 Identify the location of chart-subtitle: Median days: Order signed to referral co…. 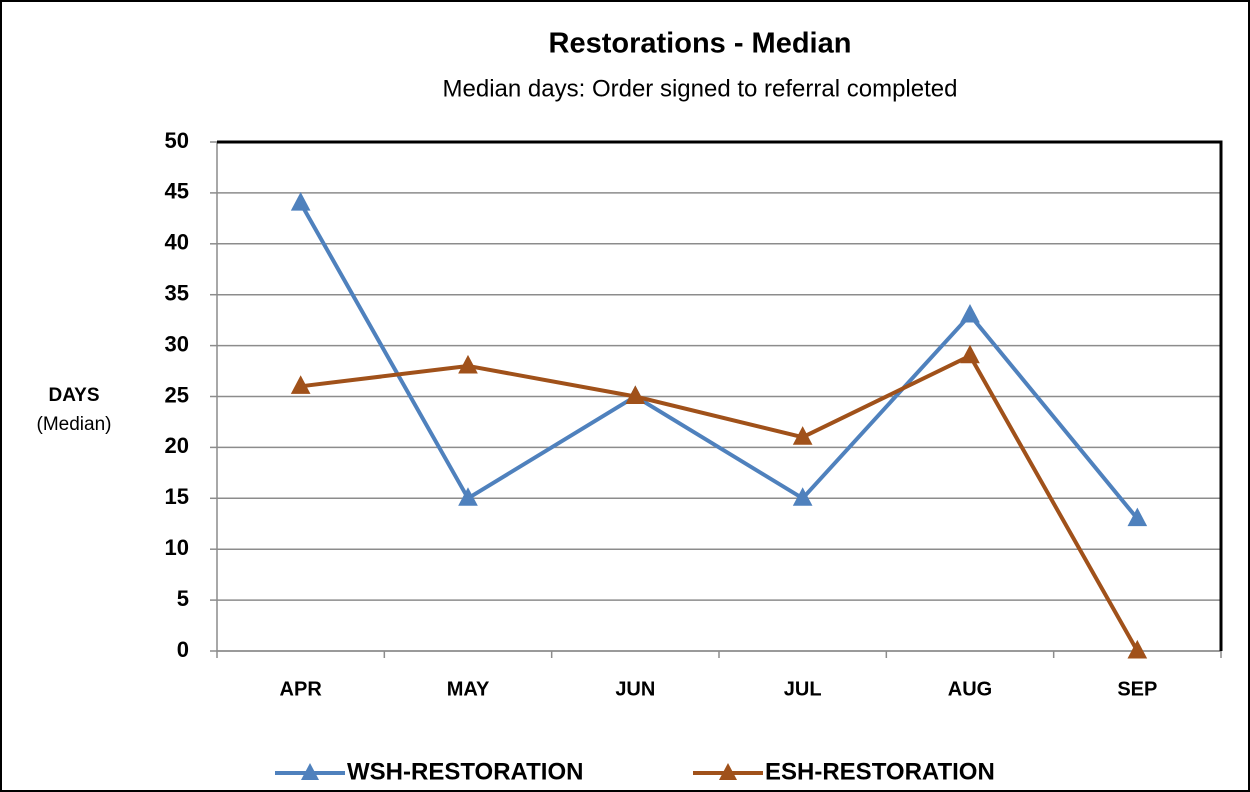
(700, 88).